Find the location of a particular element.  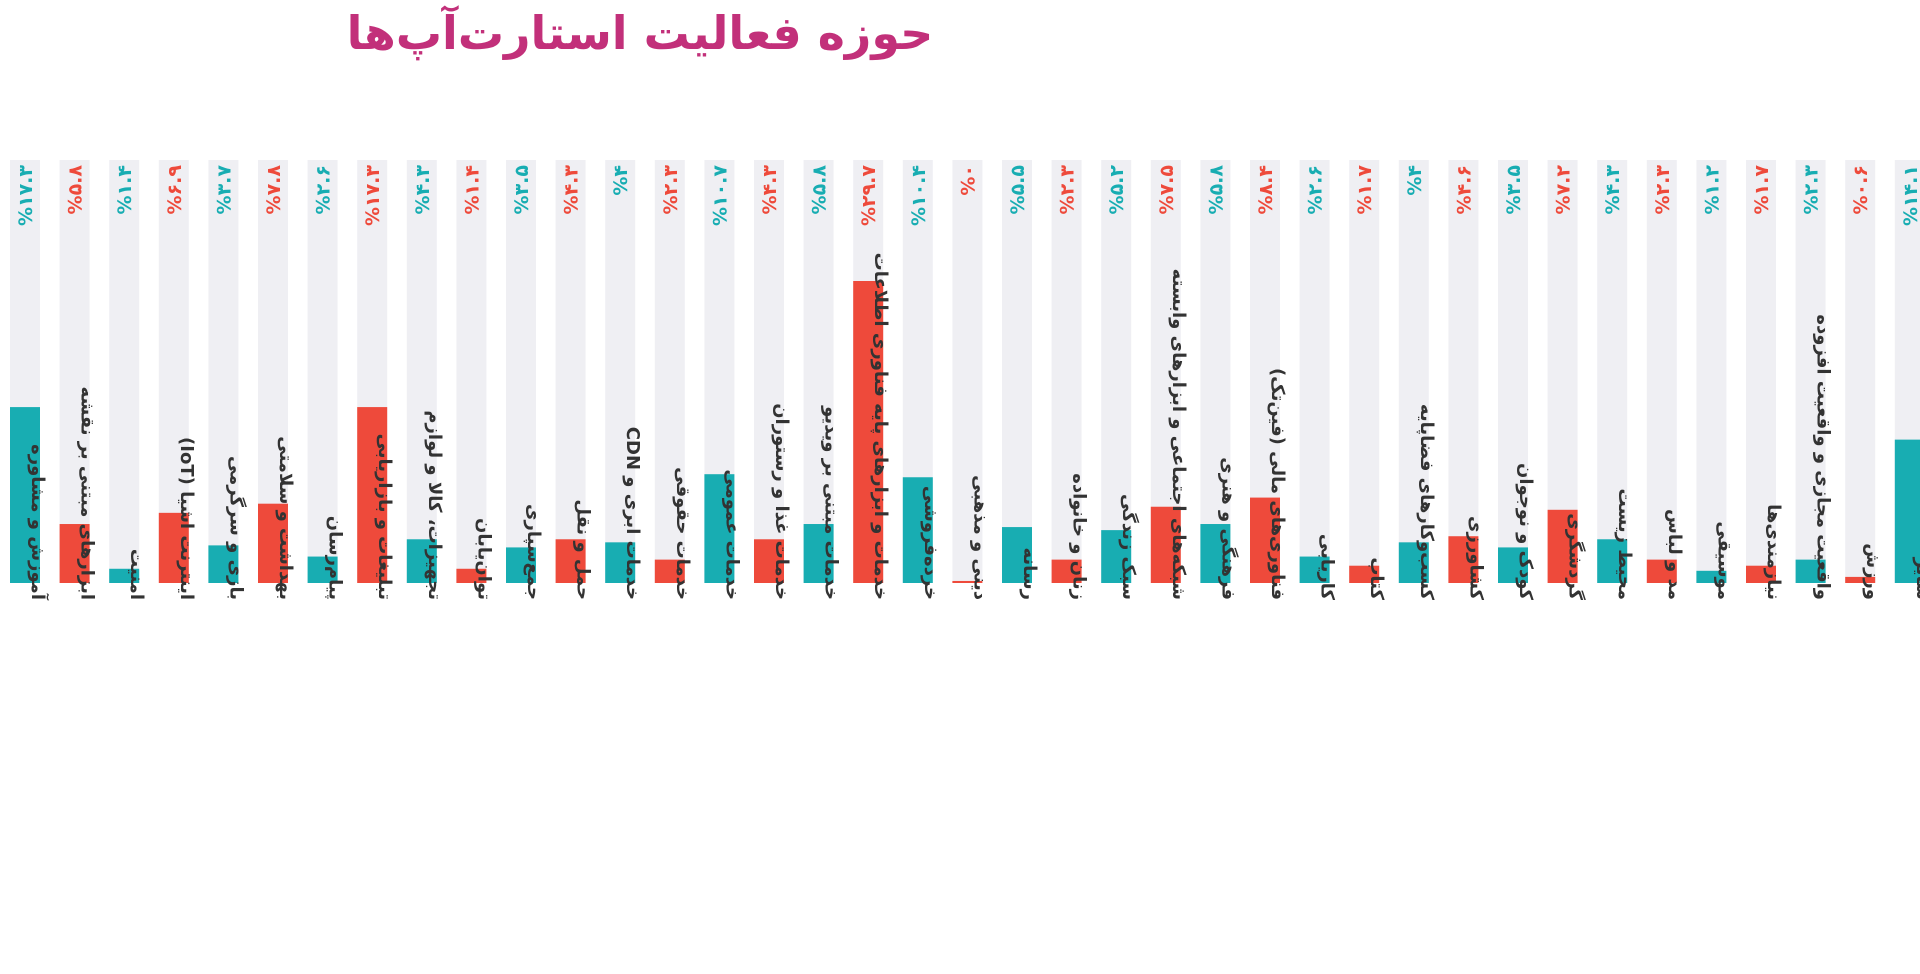

value-label: %۷.۸ is located at coordinates (274, 190).